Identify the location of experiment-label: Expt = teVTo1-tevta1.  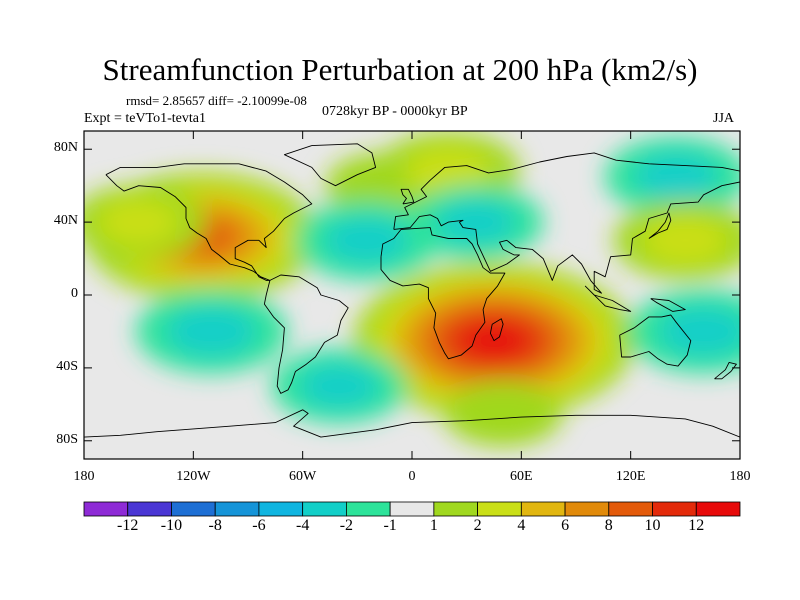
(145, 118).